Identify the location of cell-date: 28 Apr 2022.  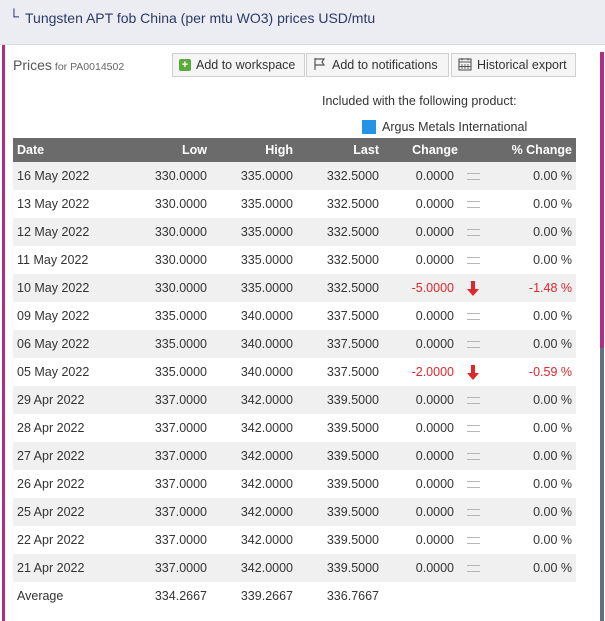
(51, 428).